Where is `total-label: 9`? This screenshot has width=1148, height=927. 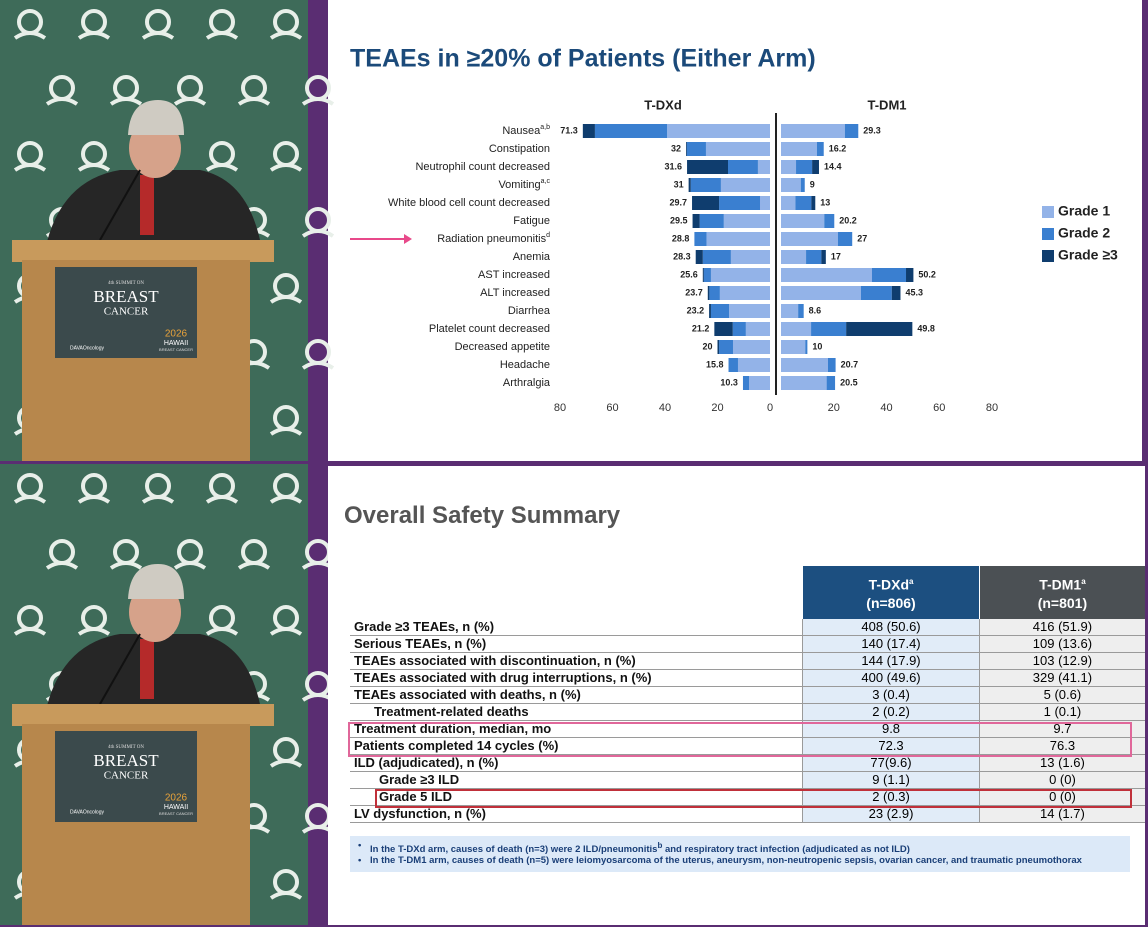 total-label: 9 is located at coordinates (812, 184).